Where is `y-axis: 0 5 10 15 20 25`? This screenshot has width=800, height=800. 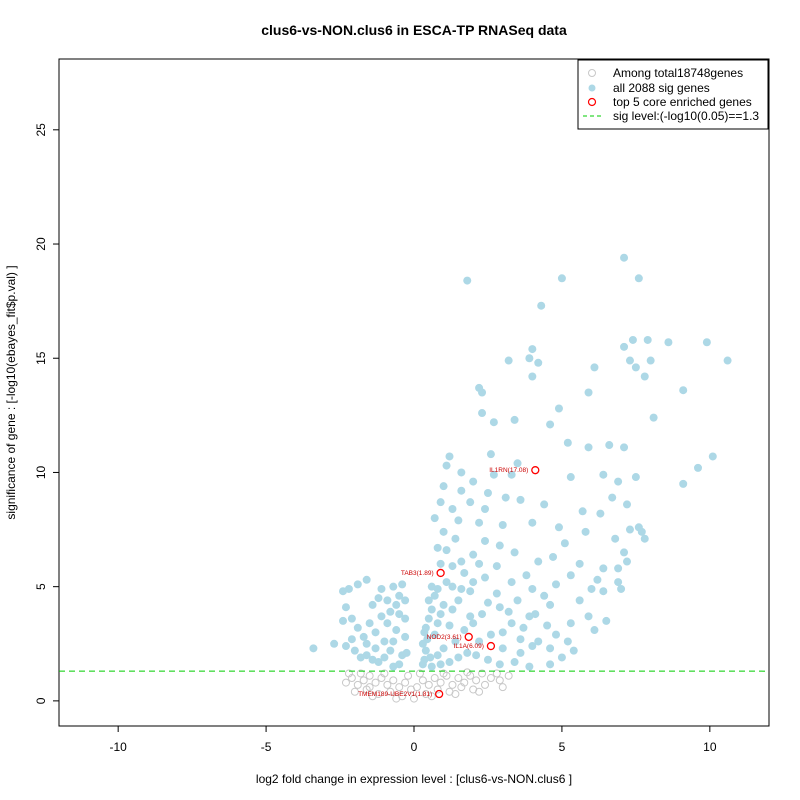 y-axis: 0 5 10 15 20 25 is located at coordinates (46, 413).